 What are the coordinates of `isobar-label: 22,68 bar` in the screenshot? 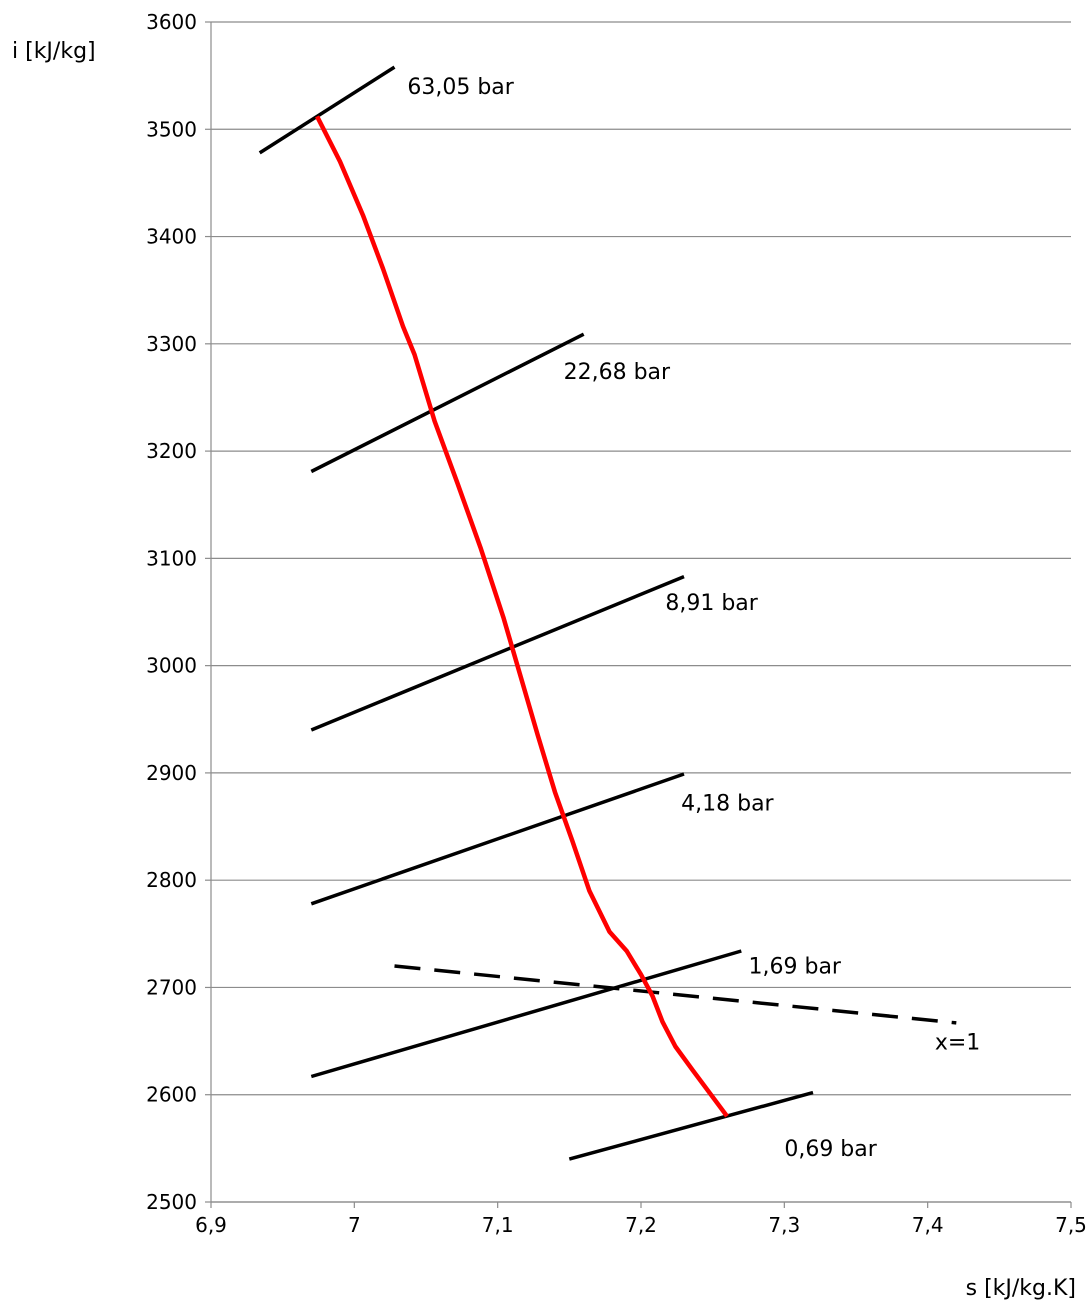 It's located at (617, 372).